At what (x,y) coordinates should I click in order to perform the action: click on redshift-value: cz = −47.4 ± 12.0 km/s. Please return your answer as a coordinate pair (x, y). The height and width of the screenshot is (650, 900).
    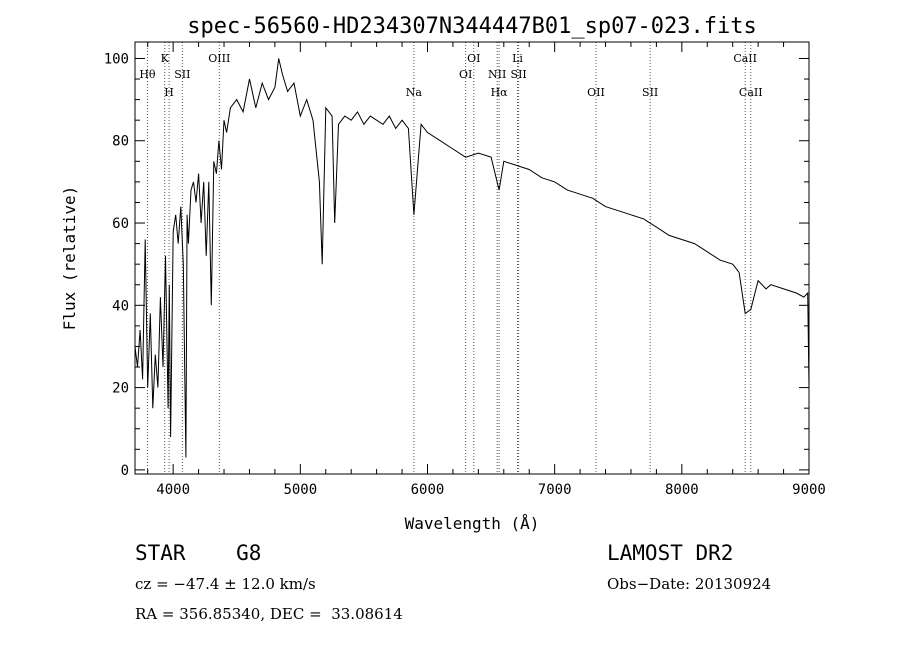
    Looking at the image, I should click on (225, 584).